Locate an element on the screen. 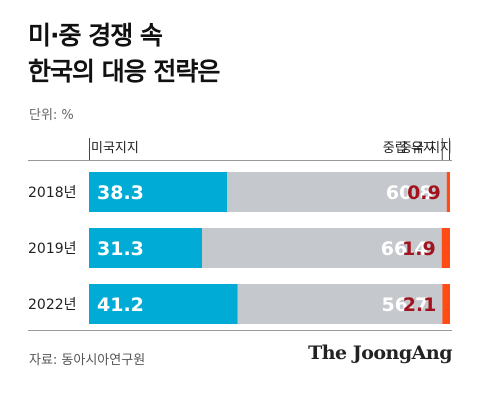 This screenshot has width=480, height=401. data-label: 60.8 is located at coordinates (409, 193).